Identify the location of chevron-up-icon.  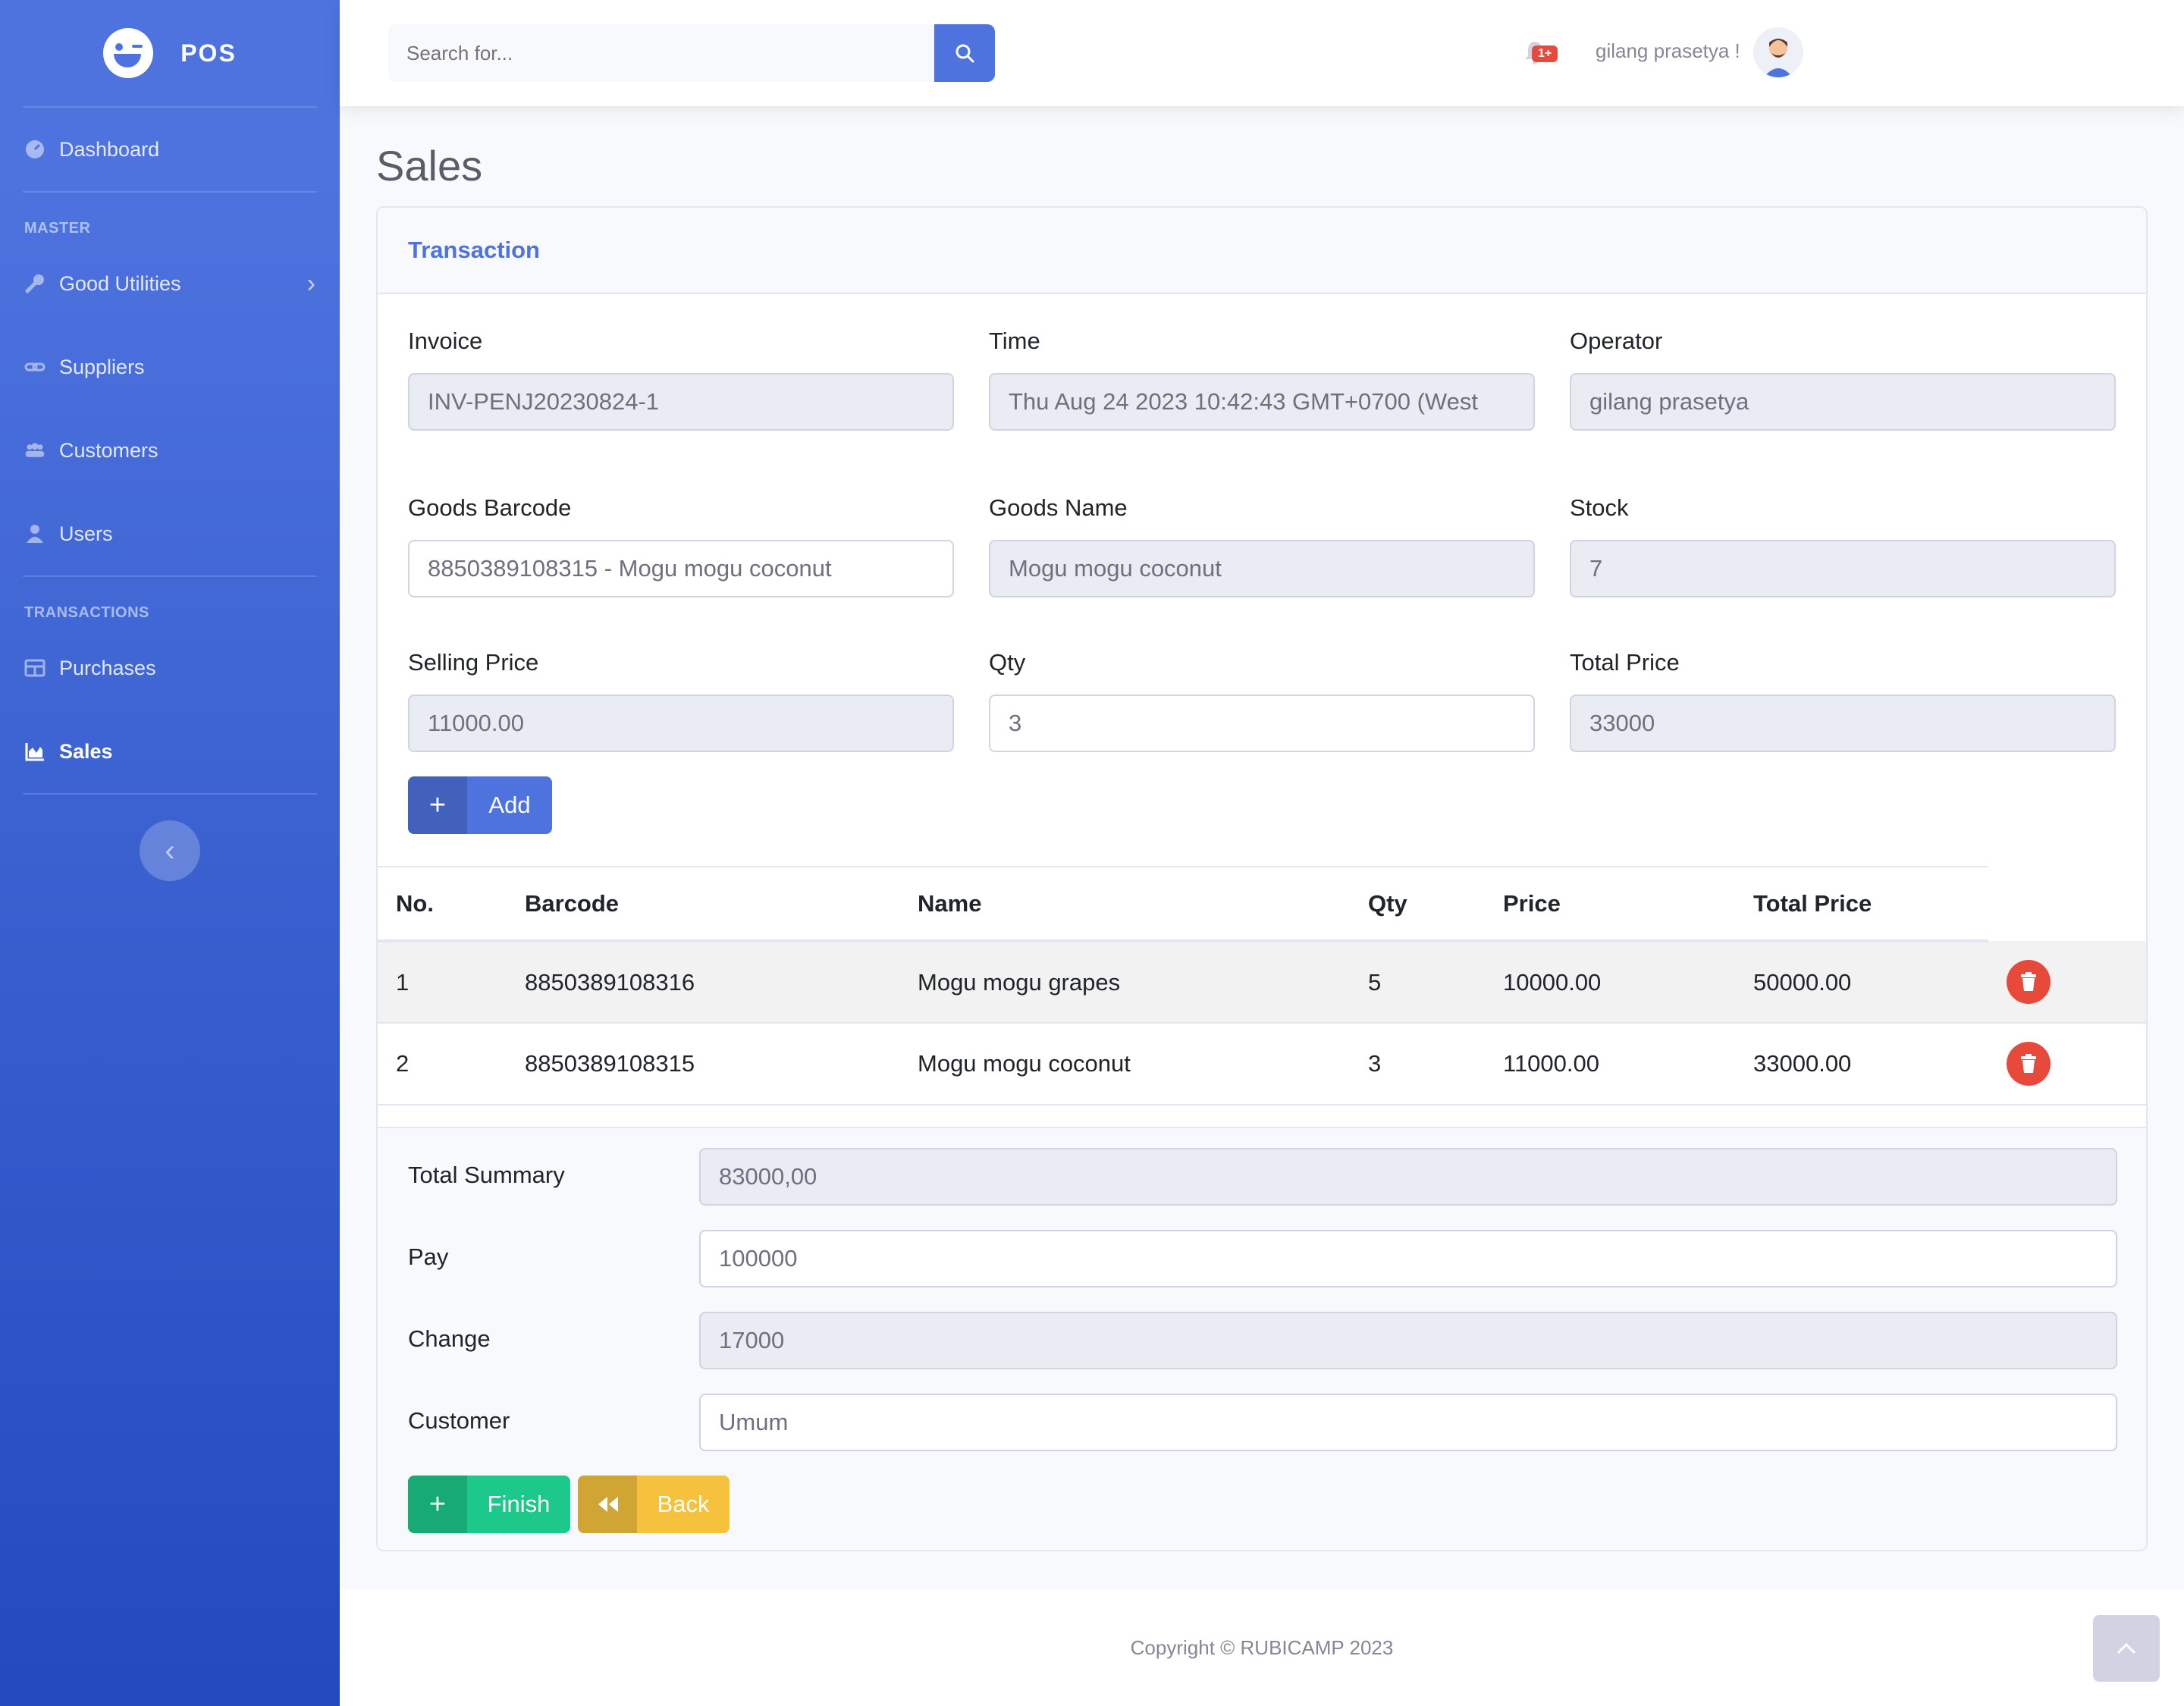
(2126, 1648).